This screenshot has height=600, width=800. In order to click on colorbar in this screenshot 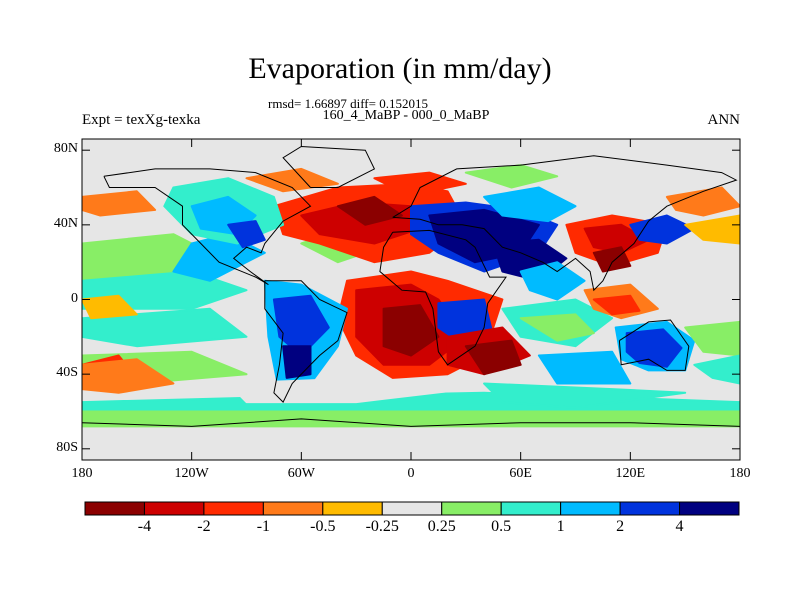, I will do `click(412, 508)`.